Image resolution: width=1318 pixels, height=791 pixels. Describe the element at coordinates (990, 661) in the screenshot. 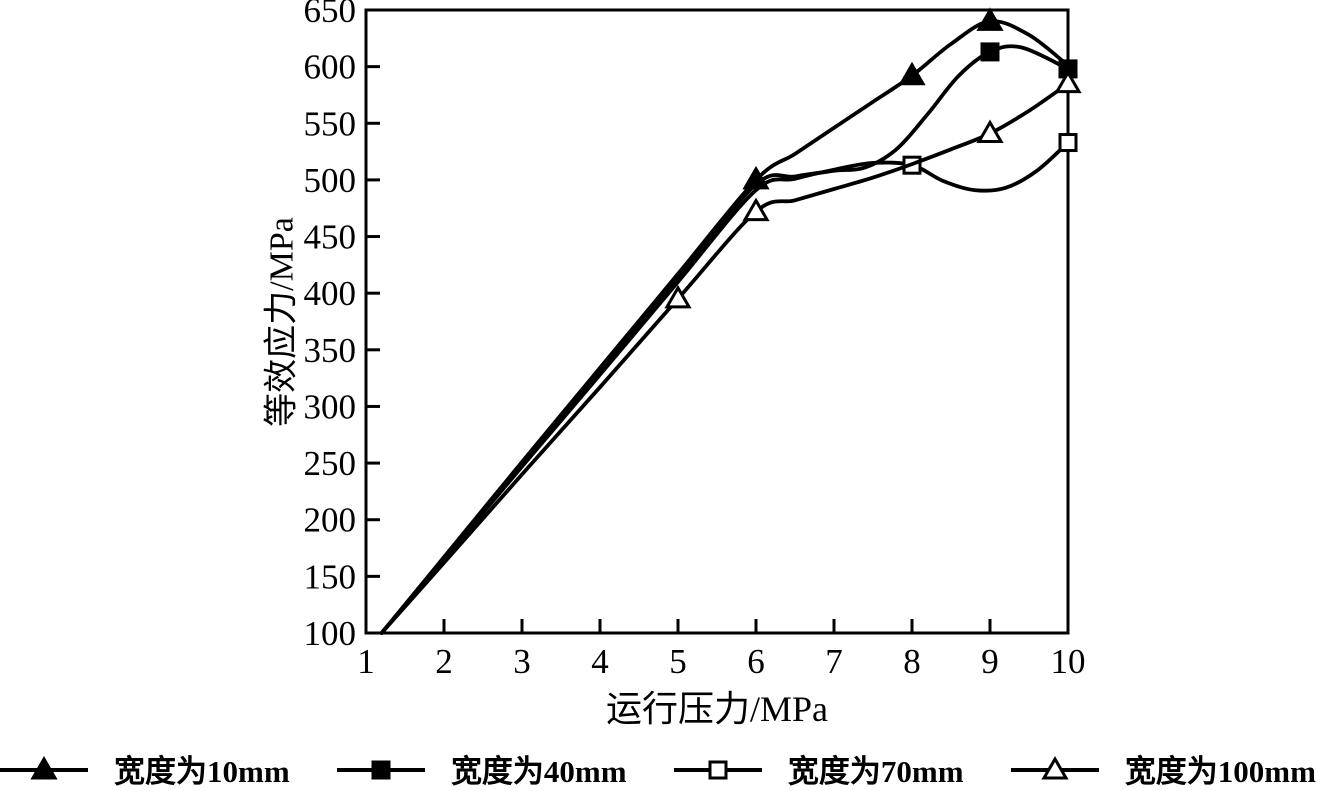

I see `x-tick-label: 9` at that location.